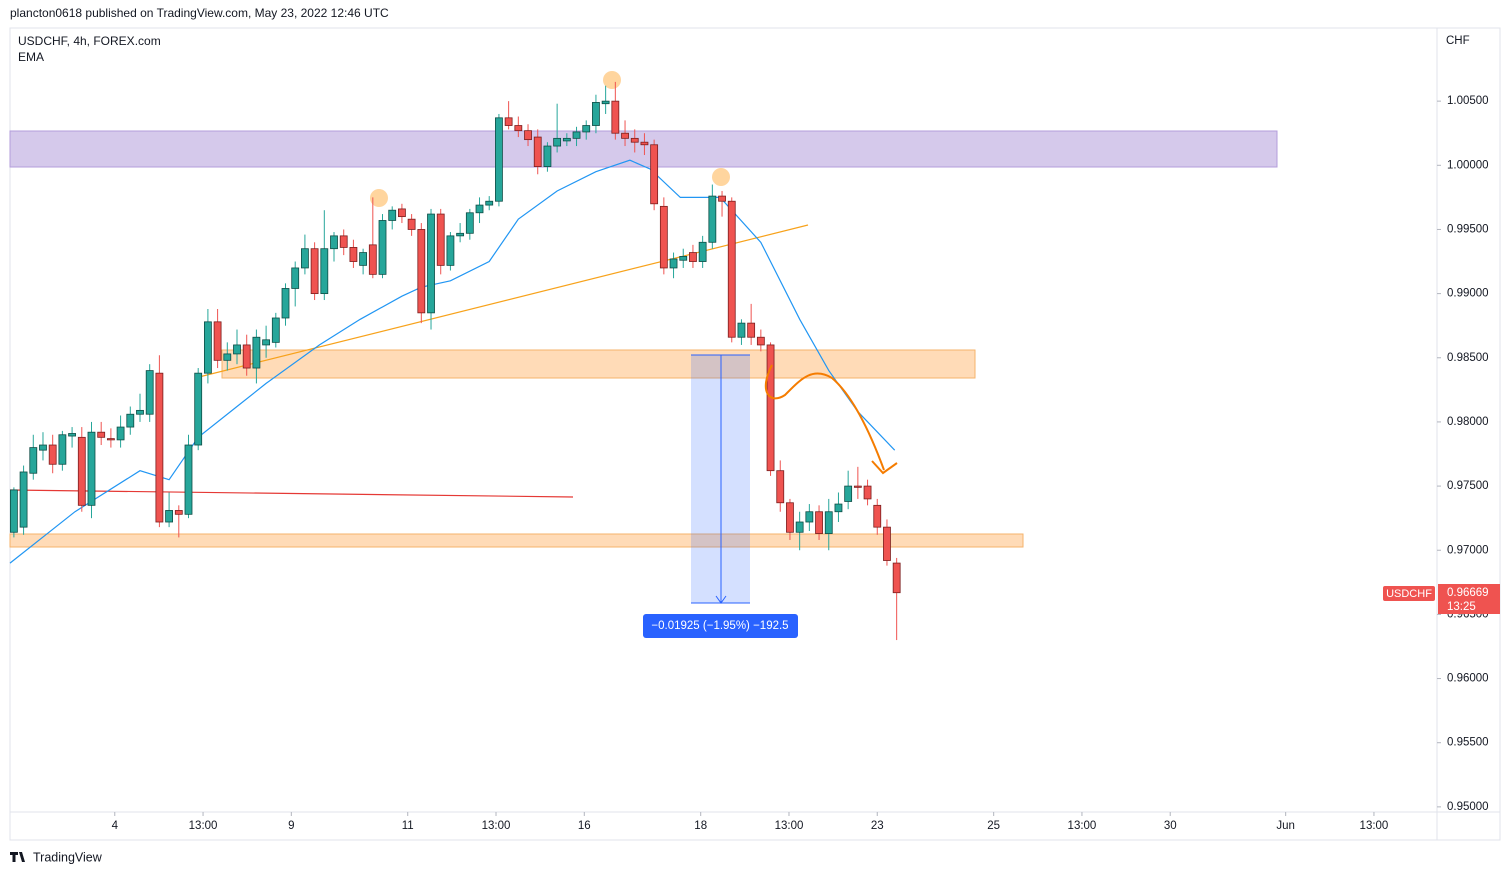  Describe the element at coordinates (877, 826) in the screenshot. I see `x-tick-label: 23` at that location.